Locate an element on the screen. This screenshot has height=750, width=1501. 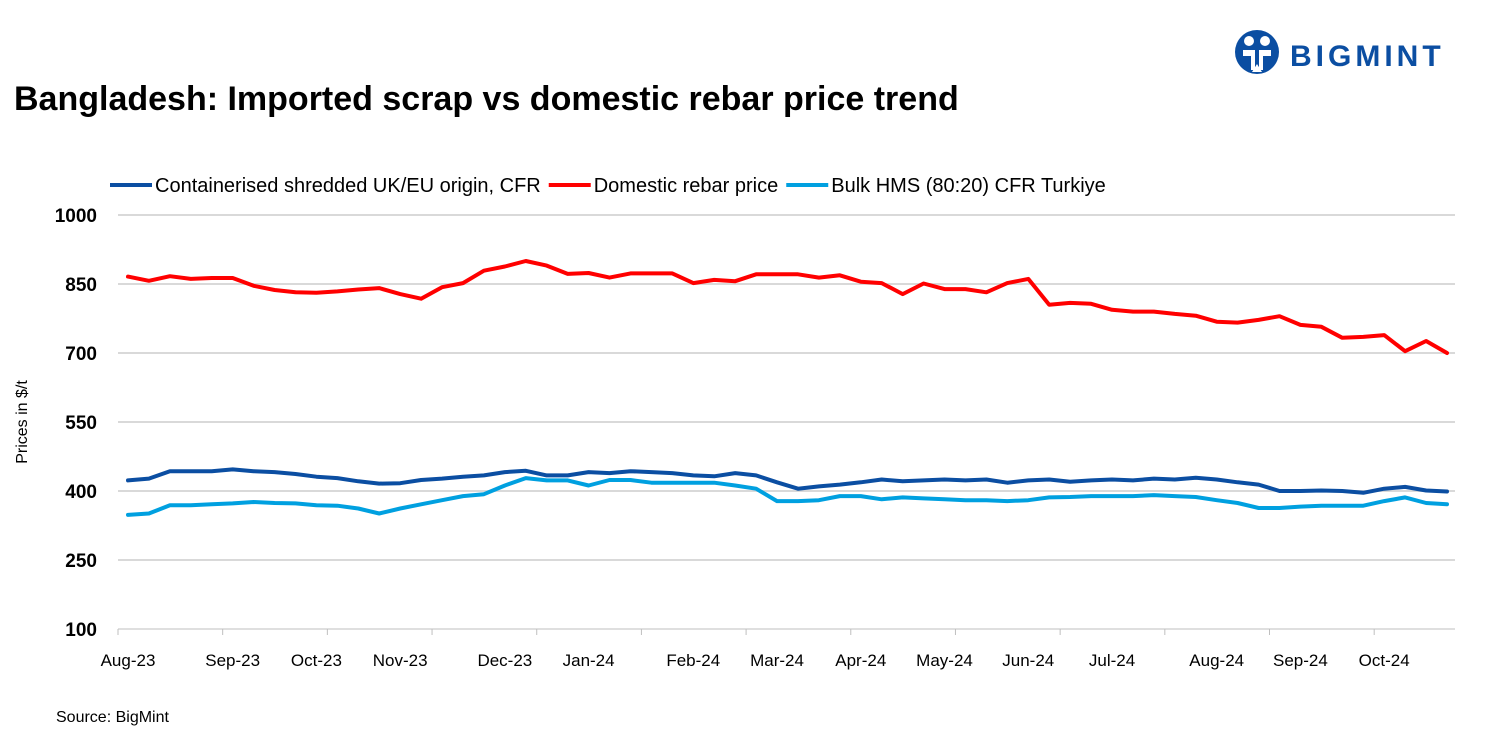
y-tick-label: 400 is located at coordinates (81, 492).